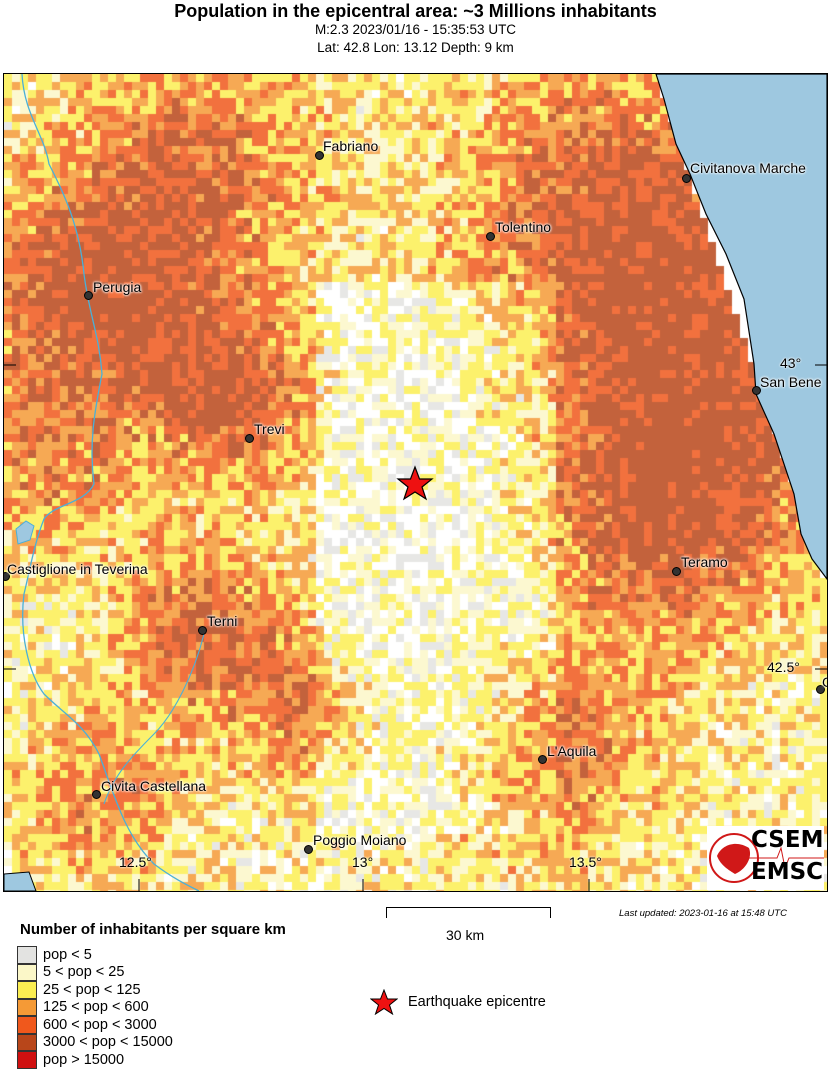 The width and height of the screenshot is (831, 1083). I want to click on emsc-logo: CSEM EMSC, so click(765, 858).